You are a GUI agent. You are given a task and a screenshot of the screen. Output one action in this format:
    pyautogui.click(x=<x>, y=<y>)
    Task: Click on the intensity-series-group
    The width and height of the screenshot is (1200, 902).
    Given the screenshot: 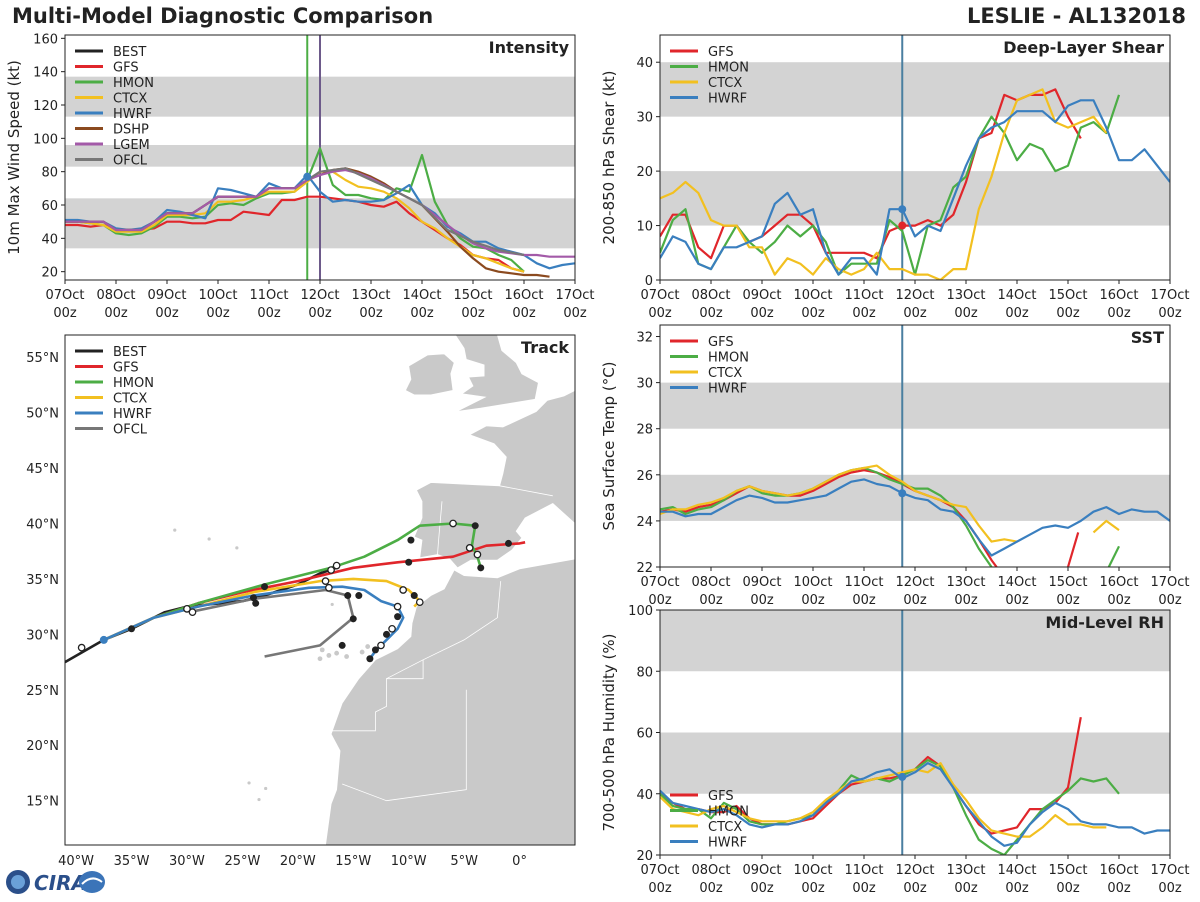 What is the action you would take?
    pyautogui.click(x=320, y=212)
    